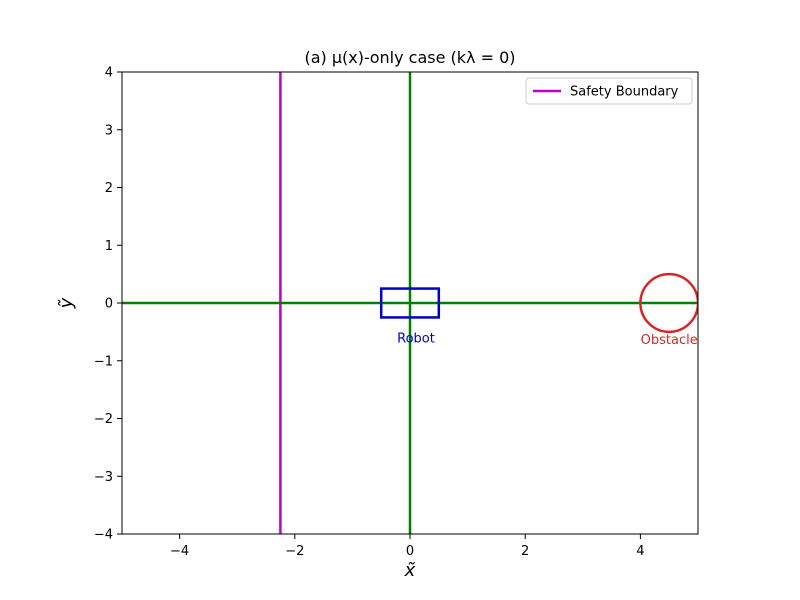 Image resolution: width=800 pixels, height=600 pixels. I want to click on y-axis-ticks: −4 −3 −2 −1 0 1 2 3 4, so click(108, 304).